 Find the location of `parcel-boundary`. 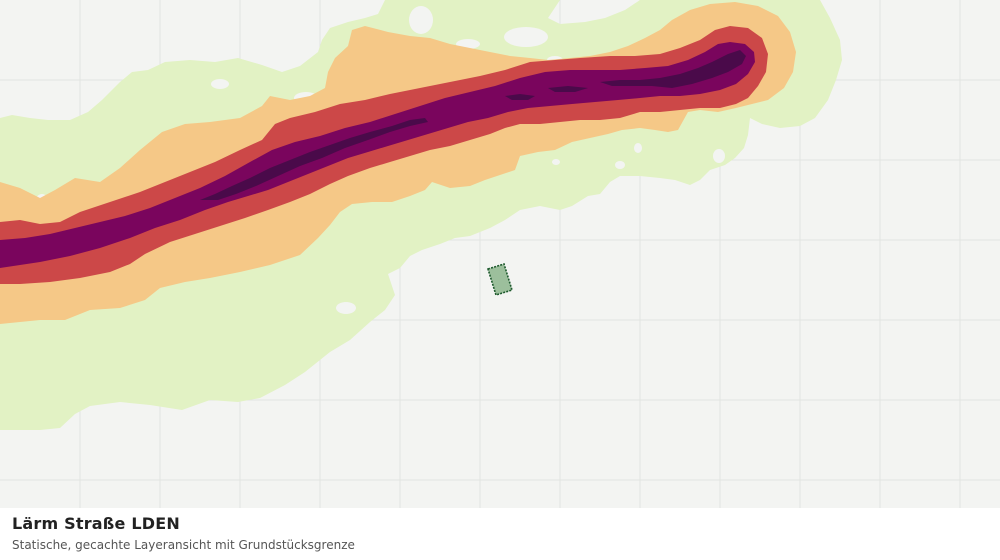

parcel-boundary is located at coordinates (500, 279).